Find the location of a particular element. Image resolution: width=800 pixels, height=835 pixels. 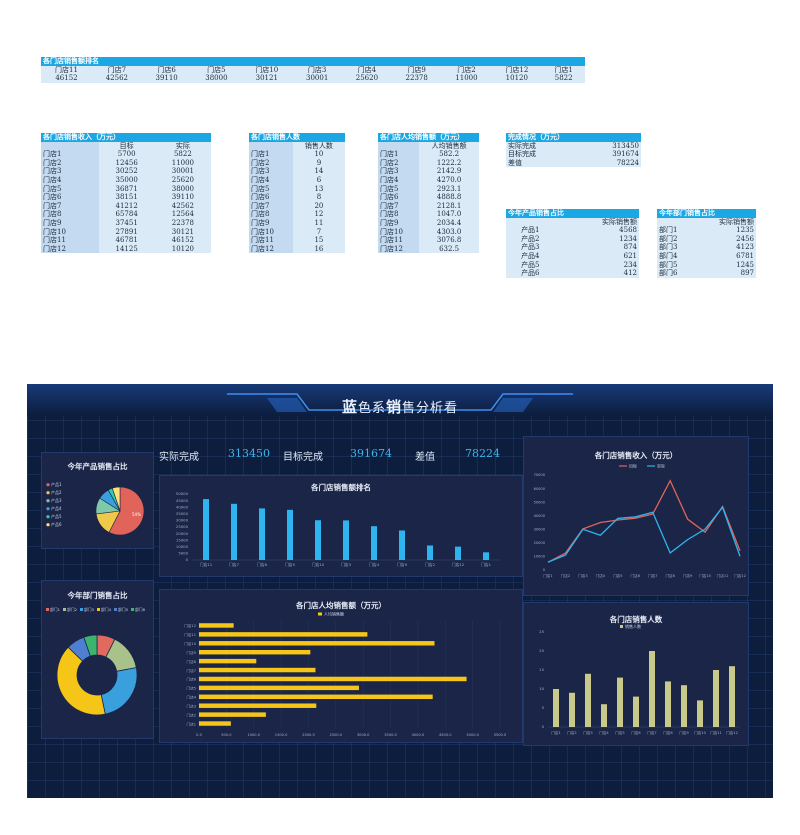

rank-store-cell: 门店11 is located at coordinates (66, 70).